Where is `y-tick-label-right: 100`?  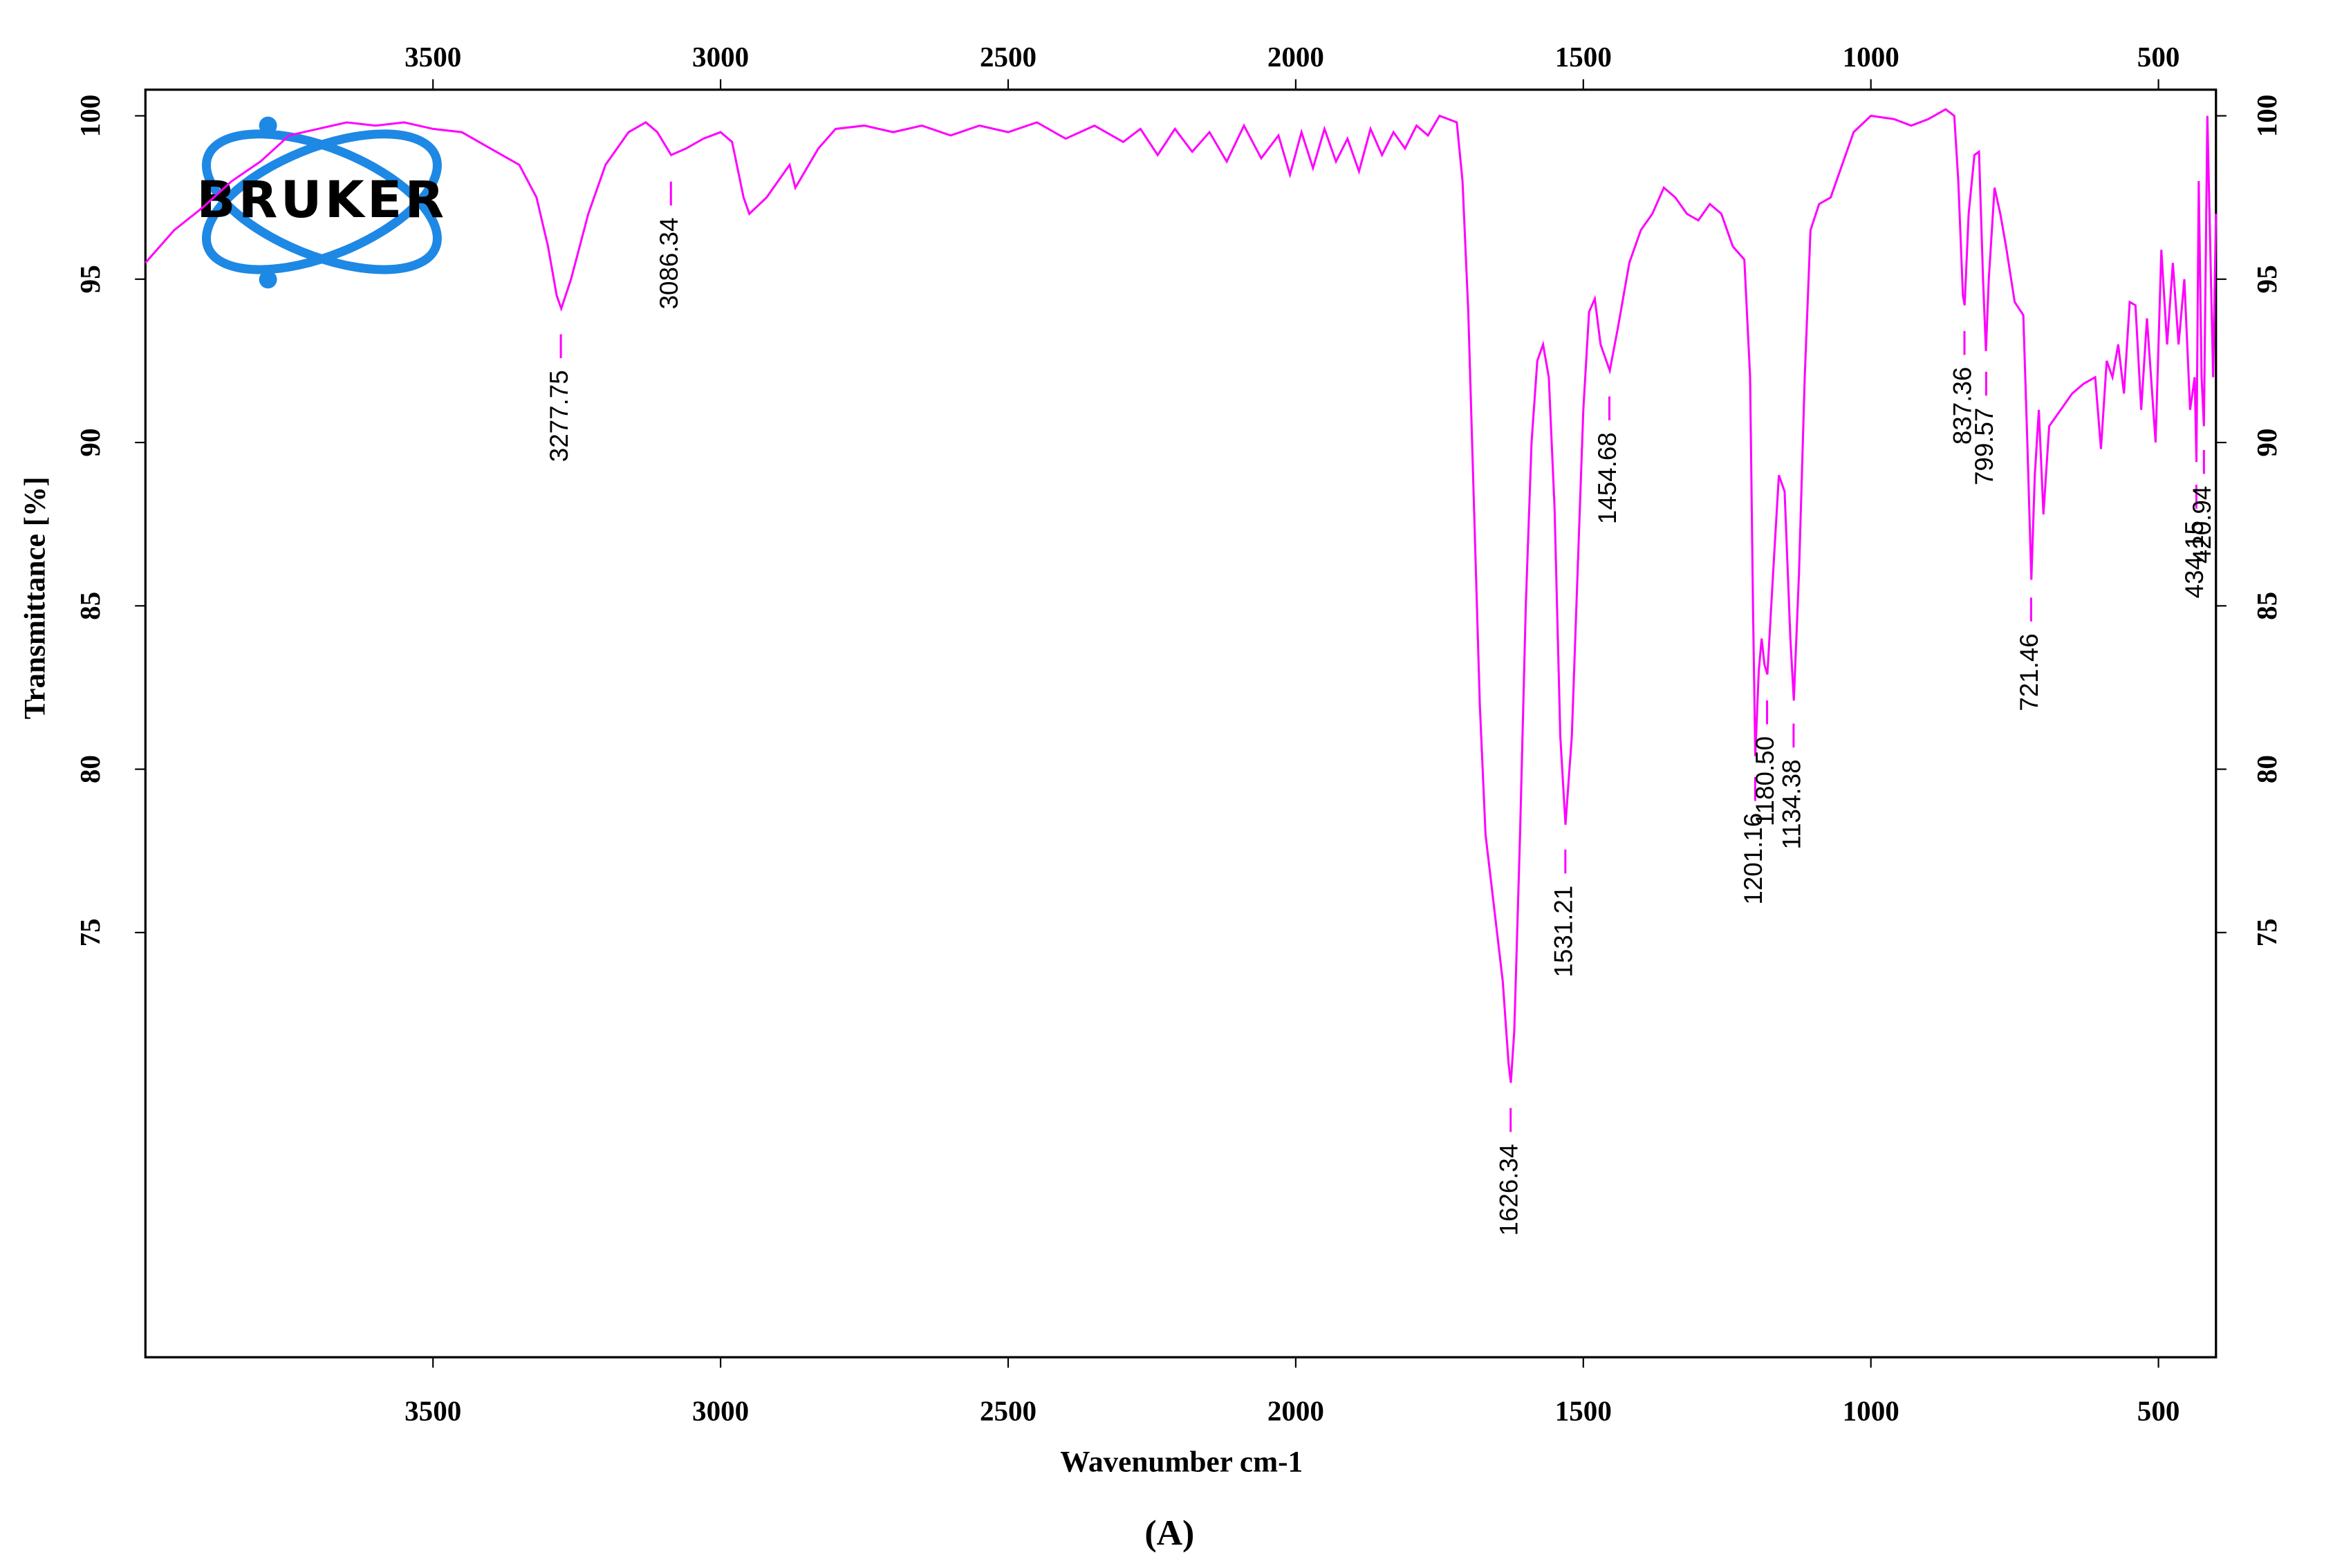 y-tick-label-right: 100 is located at coordinates (2267, 116).